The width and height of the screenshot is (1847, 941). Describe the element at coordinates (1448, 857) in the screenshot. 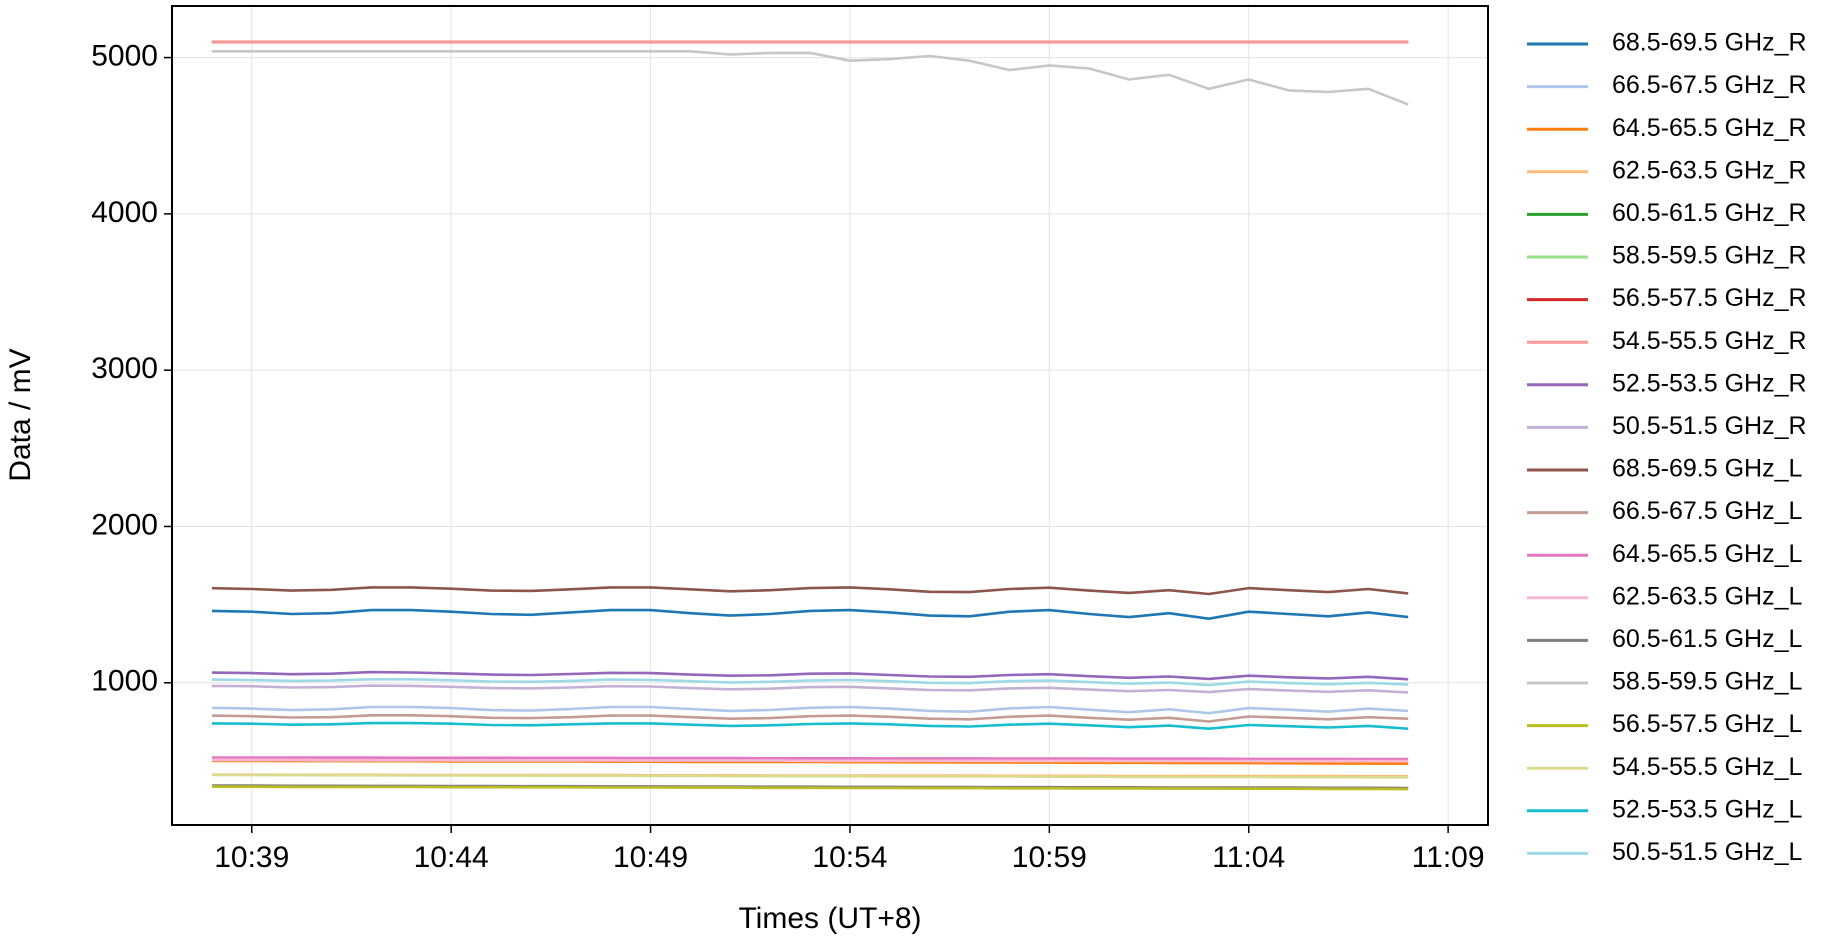

I see `x-tick-label: 11:09` at that location.